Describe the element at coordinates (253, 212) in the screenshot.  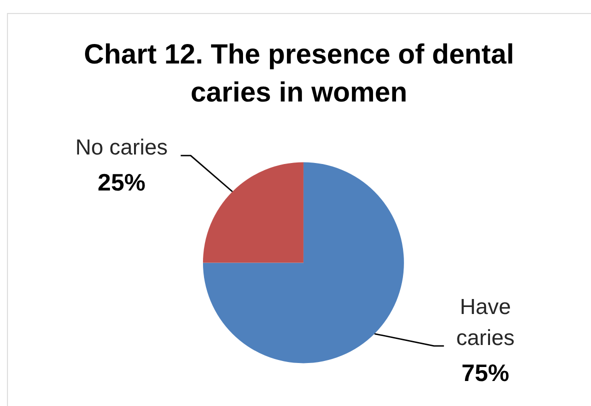
I see `pie-slice` at that location.